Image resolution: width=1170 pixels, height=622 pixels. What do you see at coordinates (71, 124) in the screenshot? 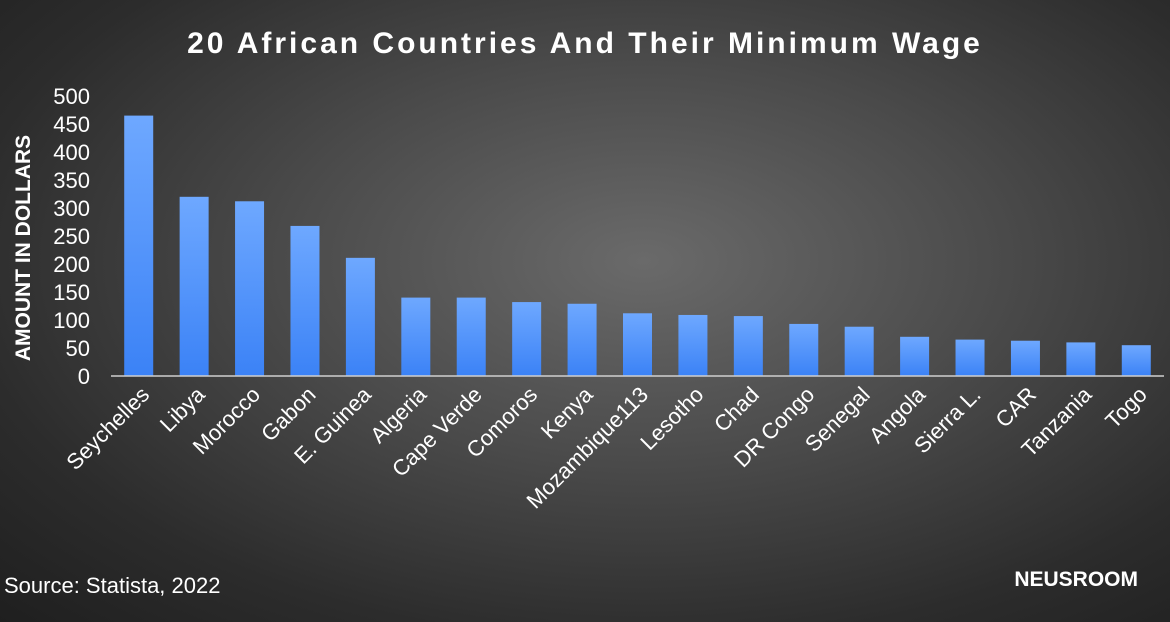
I see `y-tick-label: 450` at bounding box center [71, 124].